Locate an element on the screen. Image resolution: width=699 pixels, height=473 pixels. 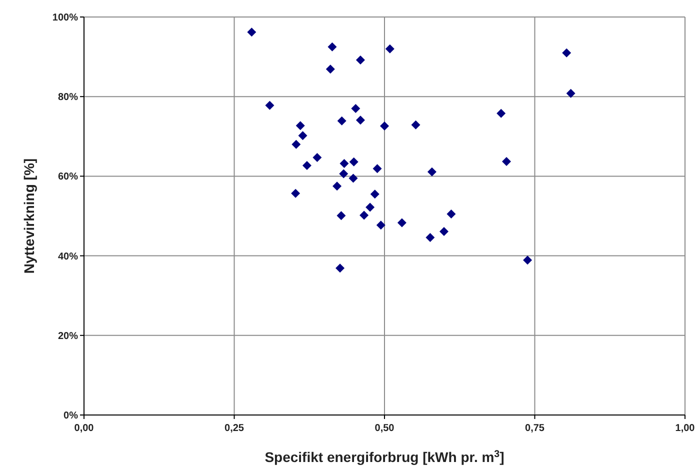
x-axis-title: Specifikt energiforbrug [kWh pr. m$^{3}$] is located at coordinates (384, 456).